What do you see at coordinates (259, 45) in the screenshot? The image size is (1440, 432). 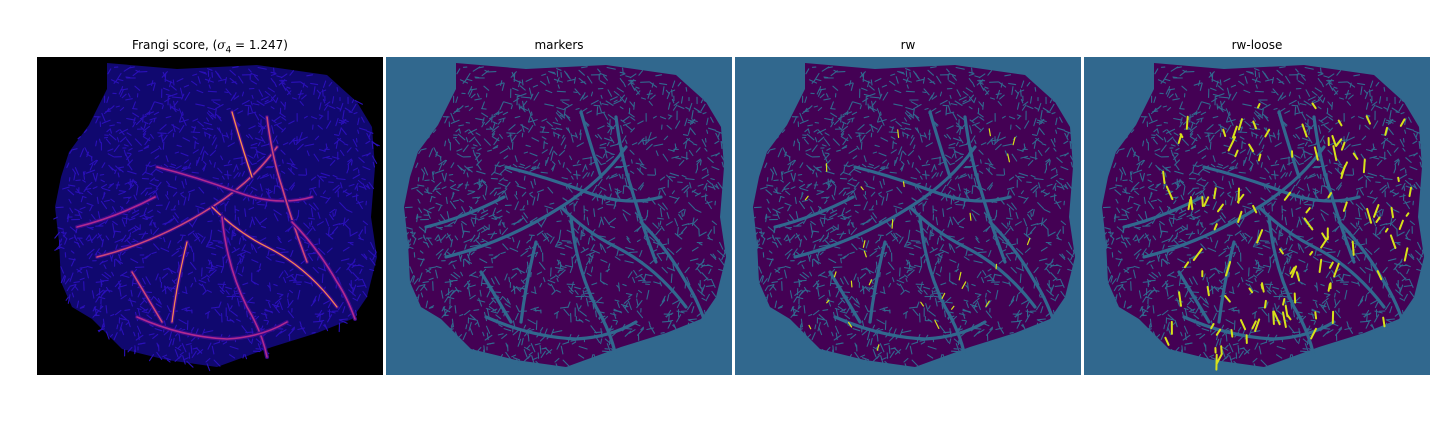 I see `frangi-title-suffix: = 1.247)` at bounding box center [259, 45].